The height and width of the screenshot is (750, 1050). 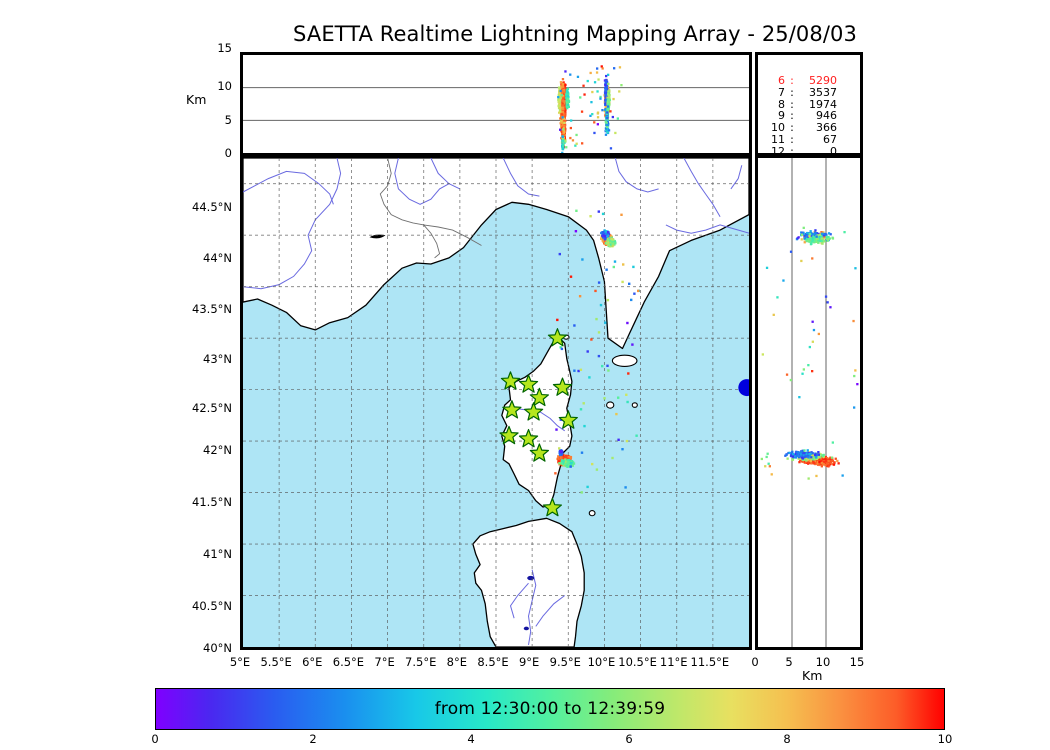 I want to click on stats-row: 11: 67, so click(x=801, y=140).